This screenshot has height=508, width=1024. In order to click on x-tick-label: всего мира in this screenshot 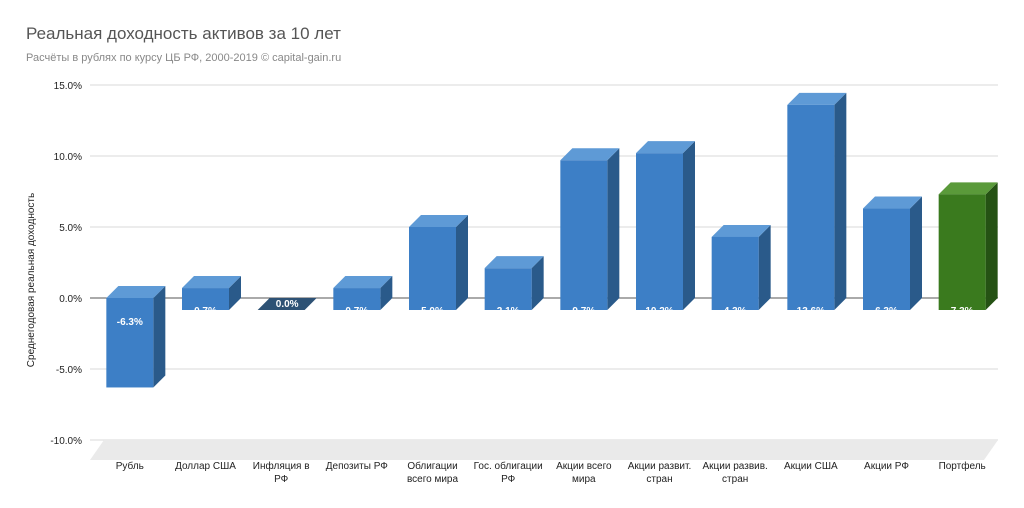, I will do `click(433, 479)`.